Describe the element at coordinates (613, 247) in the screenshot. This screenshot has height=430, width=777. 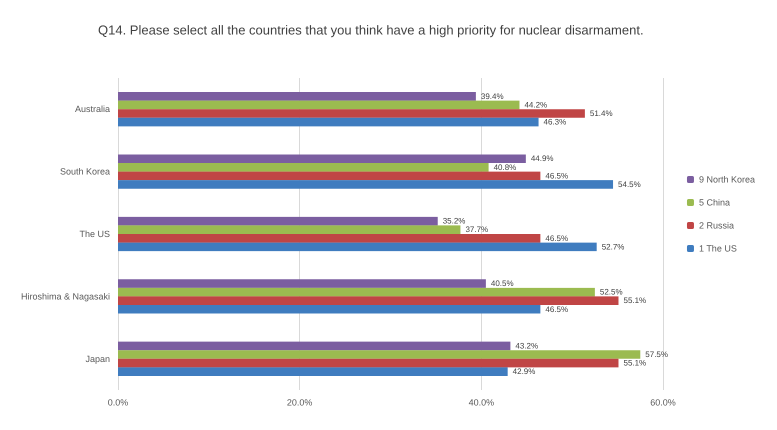
I see `data-label: 52.7%` at that location.